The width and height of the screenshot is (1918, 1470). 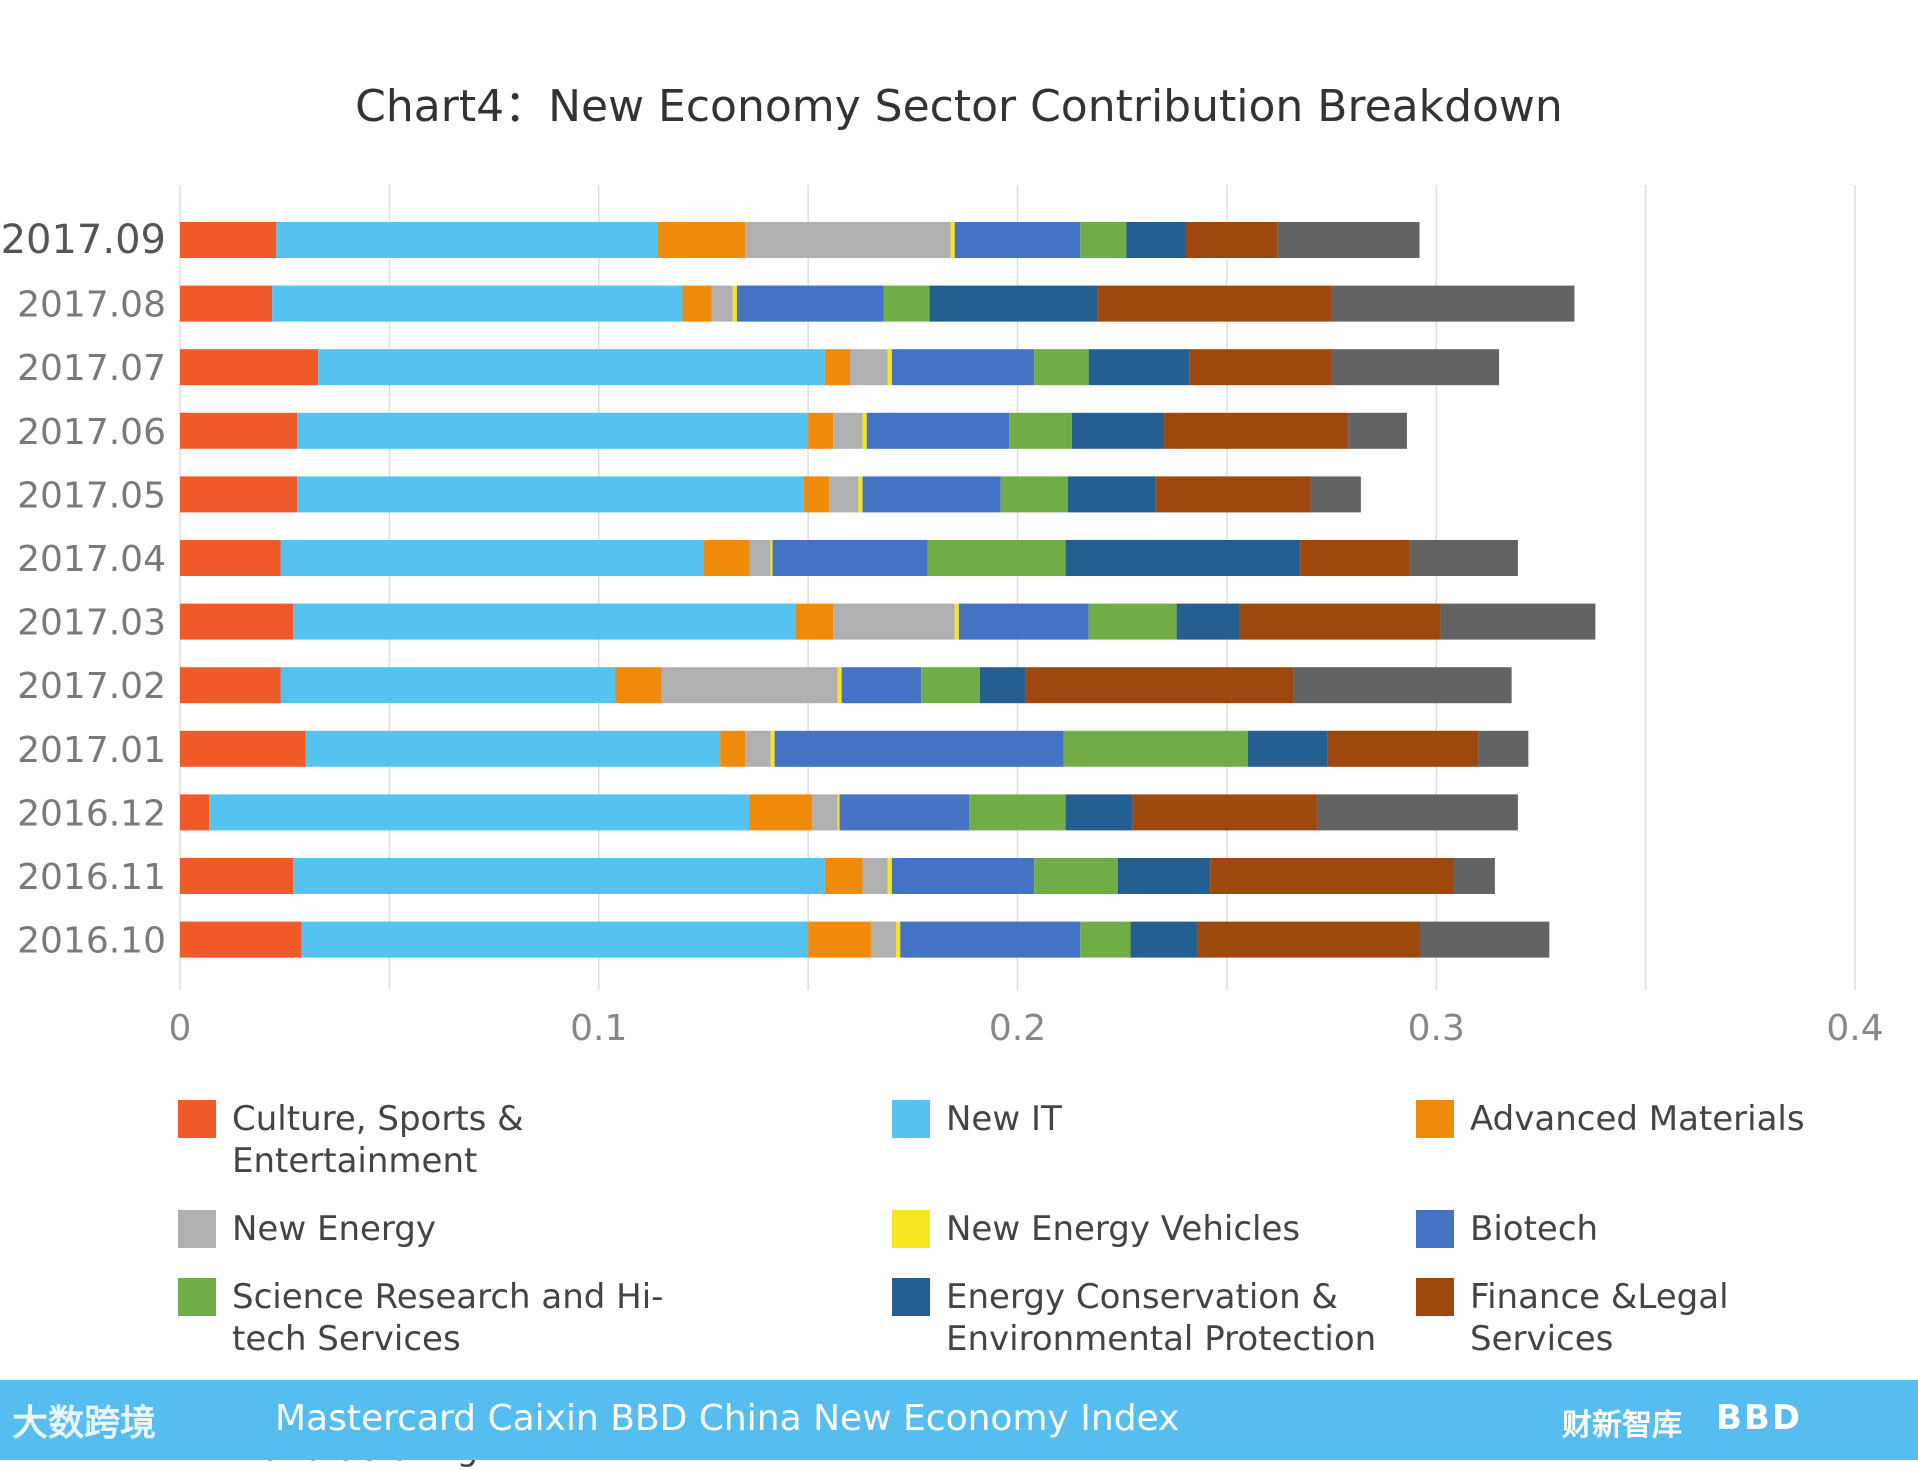 I want to click on legend-item: New Energy Vehicles, so click(x=1154, y=1229).